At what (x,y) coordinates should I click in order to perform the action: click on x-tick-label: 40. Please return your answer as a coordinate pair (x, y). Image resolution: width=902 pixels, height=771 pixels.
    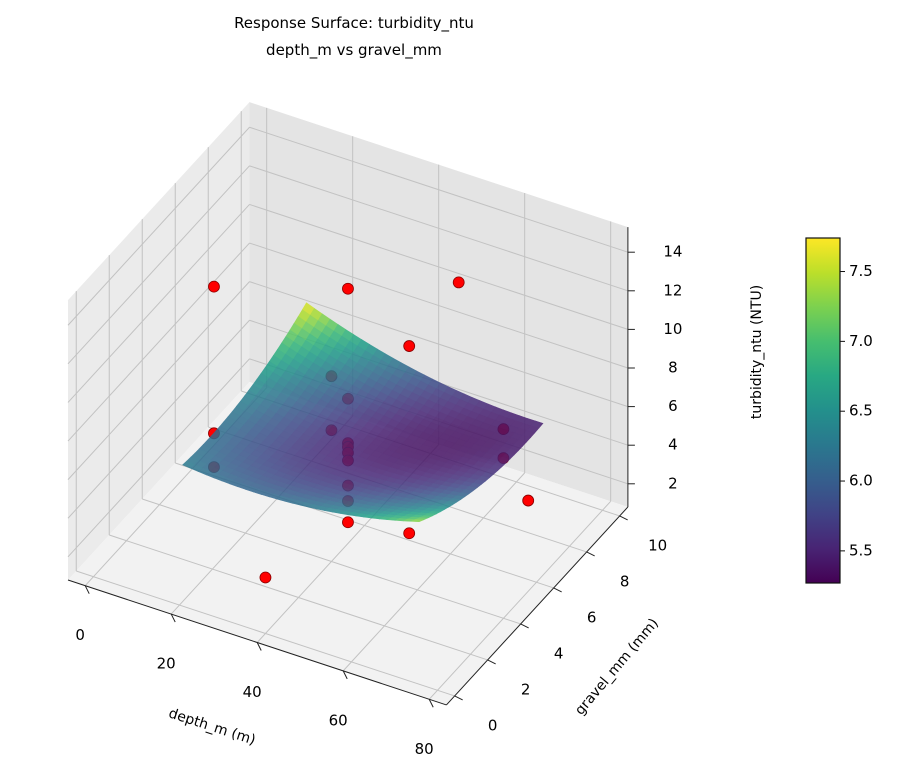
    Looking at the image, I should click on (252, 692).